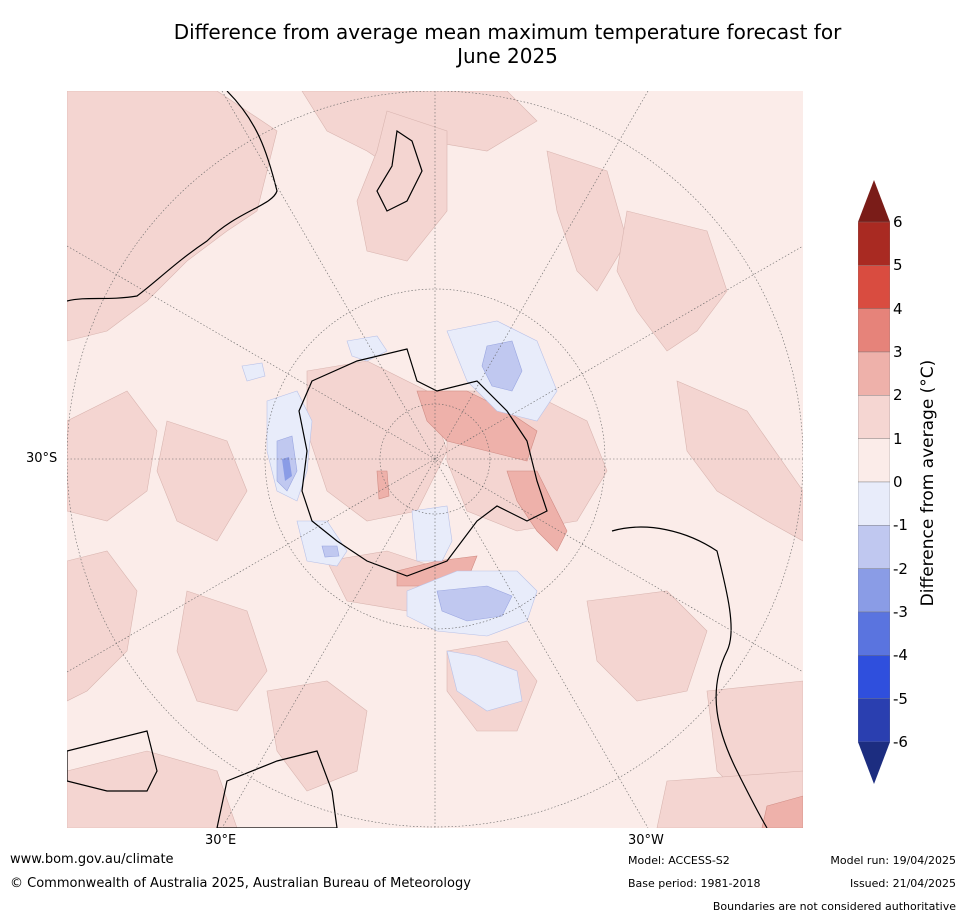  I want to click on colorbar-tick-label: 3, so click(898, 352).